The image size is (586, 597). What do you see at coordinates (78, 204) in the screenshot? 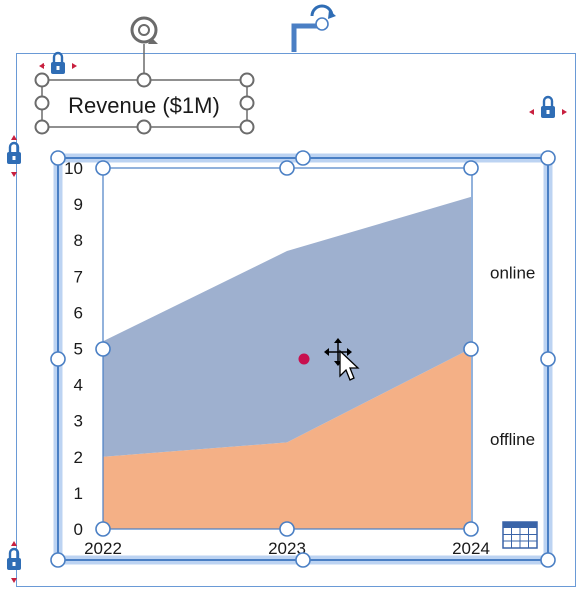
I see `y-tick-label: 9` at bounding box center [78, 204].